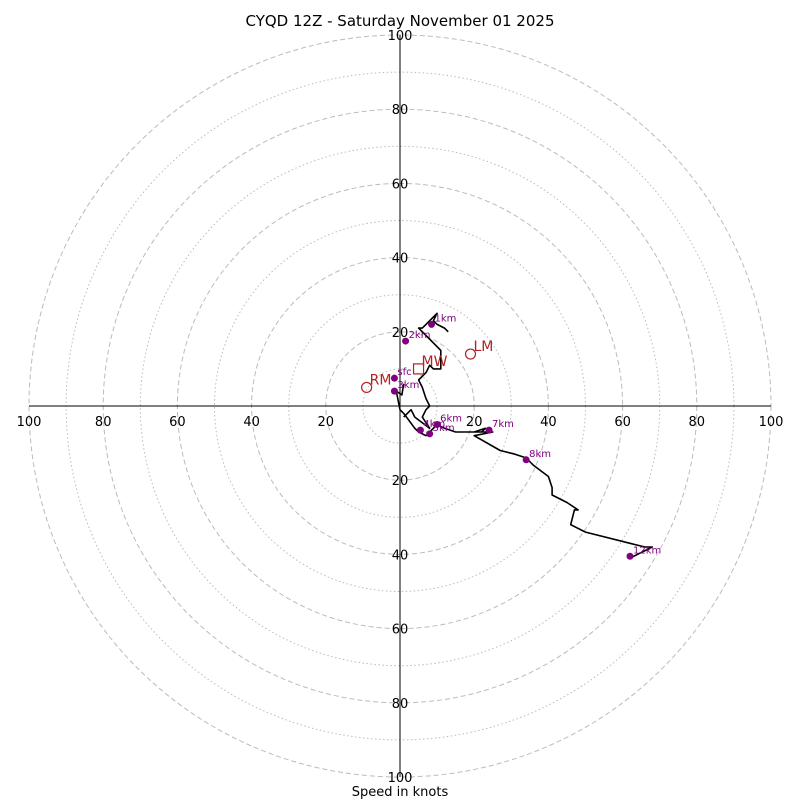 The image size is (800, 800). I want to click on tick-top-20: 20, so click(400, 333).